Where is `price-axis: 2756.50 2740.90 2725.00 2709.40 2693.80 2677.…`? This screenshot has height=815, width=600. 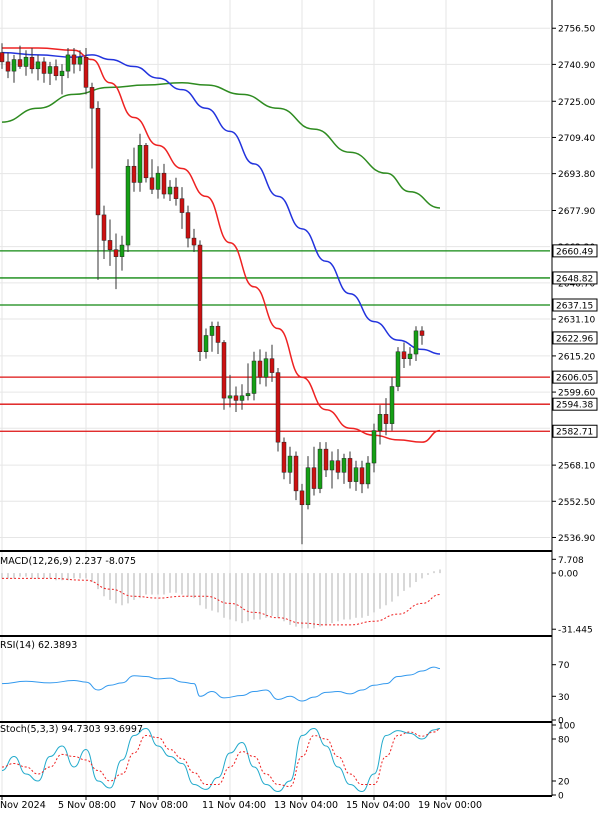 price-axis: 2756.50 2740.90 2725.00 2709.40 2693.80 2677.… is located at coordinates (575, 284).